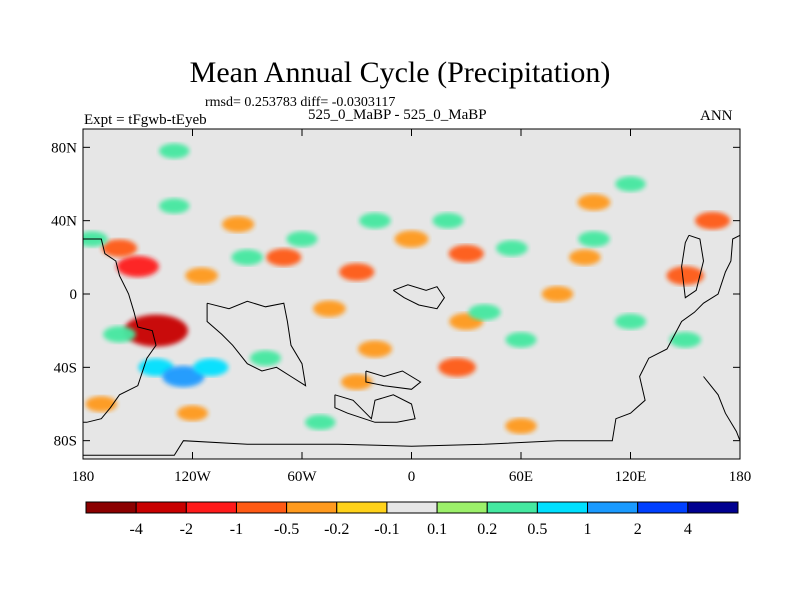 This screenshot has height=600, width=800. What do you see at coordinates (65, 442) in the screenshot?
I see `y-tick-label: 80S` at bounding box center [65, 442].